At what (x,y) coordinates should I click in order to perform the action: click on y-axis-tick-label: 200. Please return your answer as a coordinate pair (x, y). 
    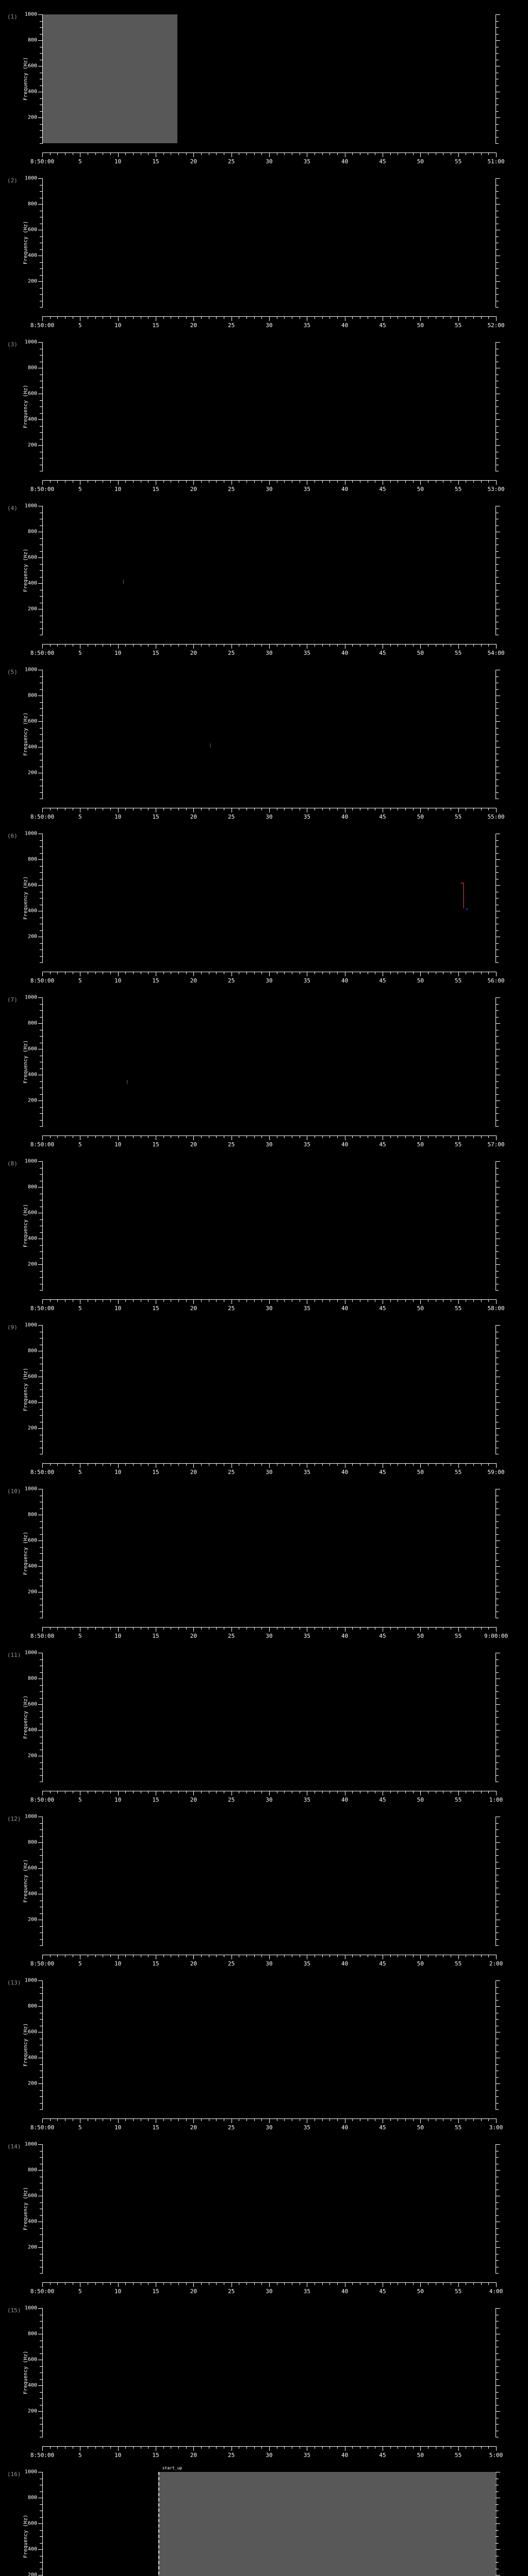
    Looking at the image, I should click on (32, 1264).